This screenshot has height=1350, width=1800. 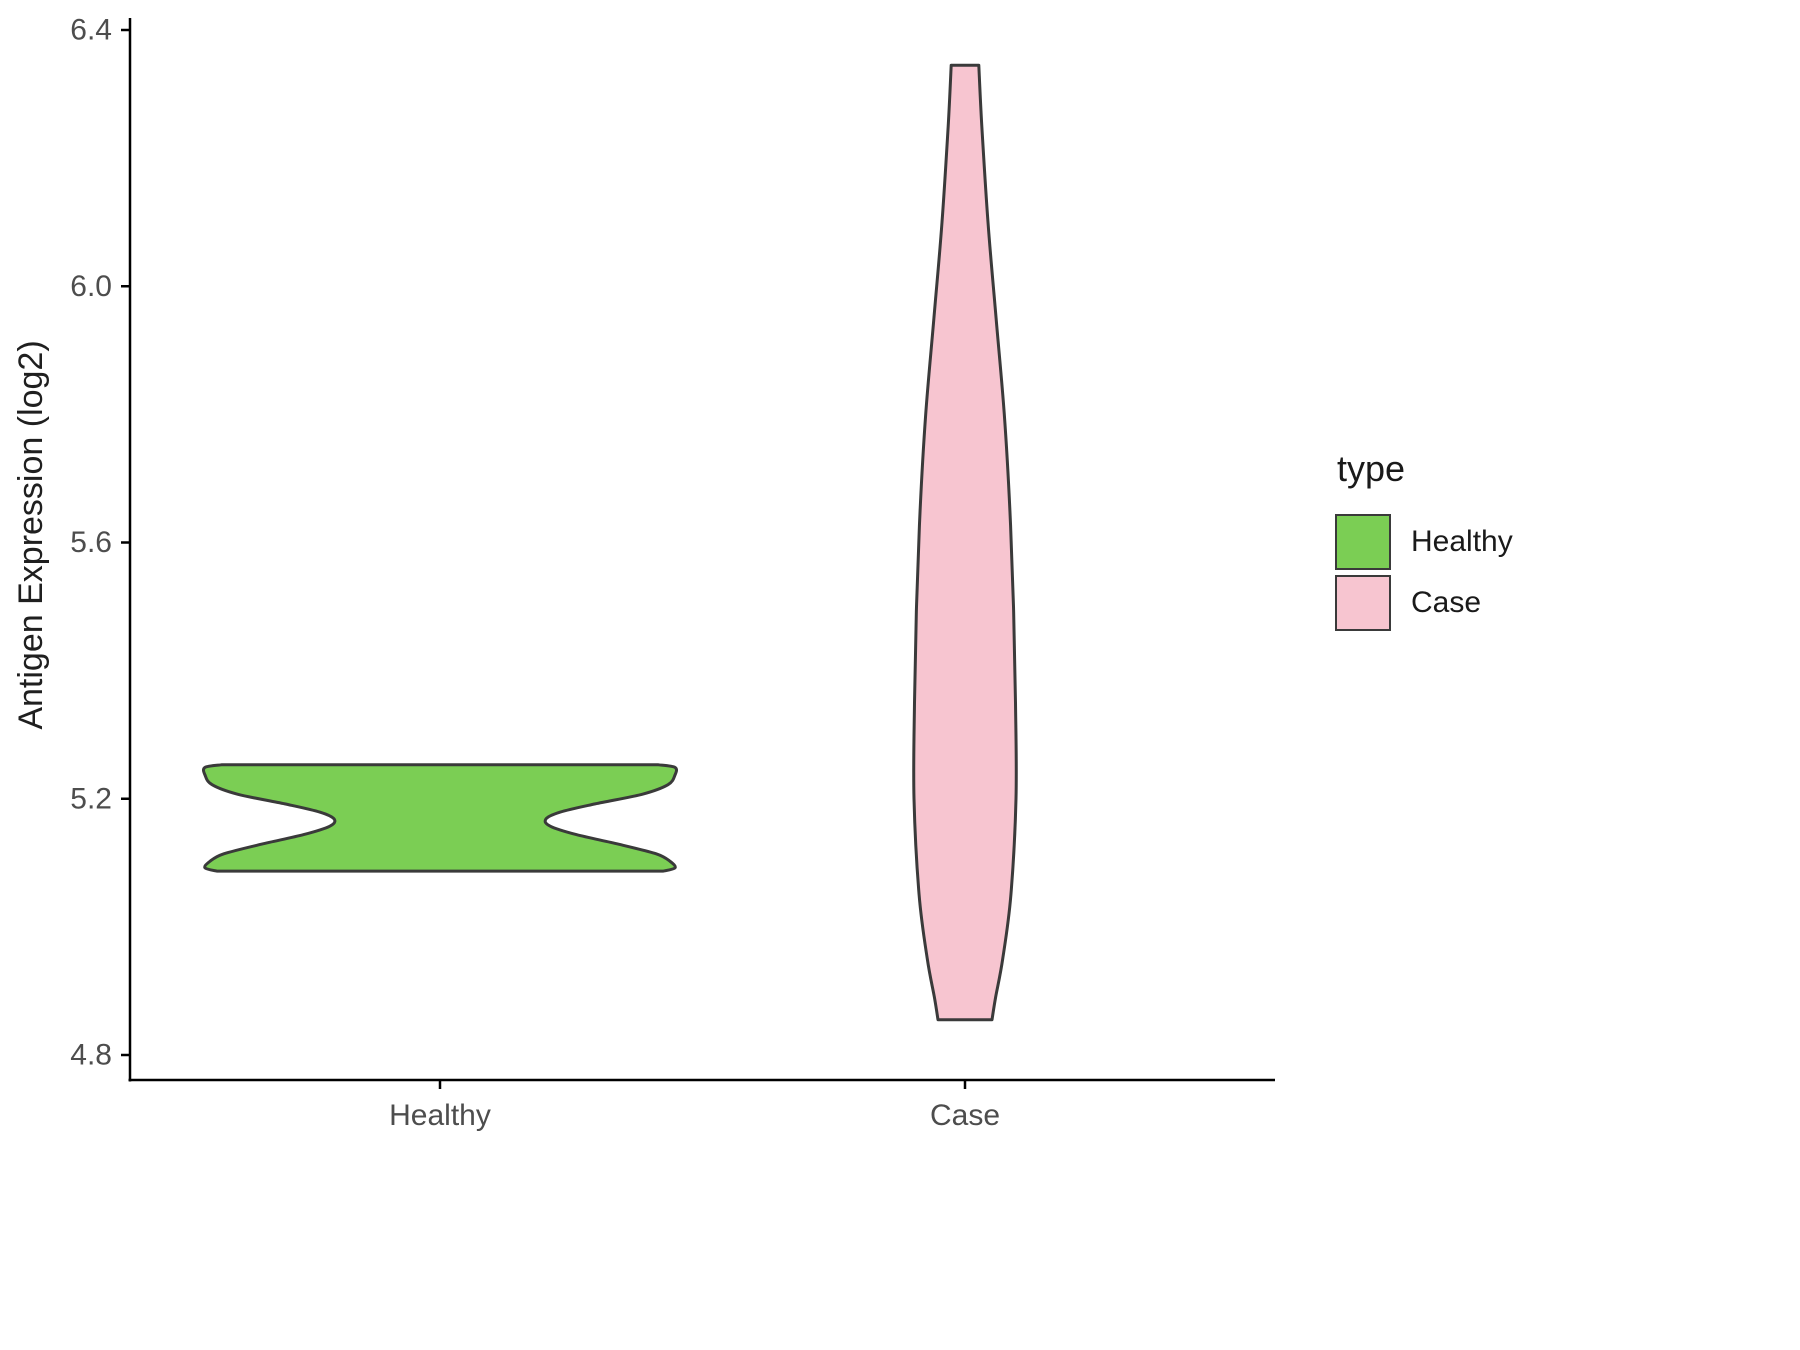 I want to click on legend-title: type, so click(x=1371, y=468).